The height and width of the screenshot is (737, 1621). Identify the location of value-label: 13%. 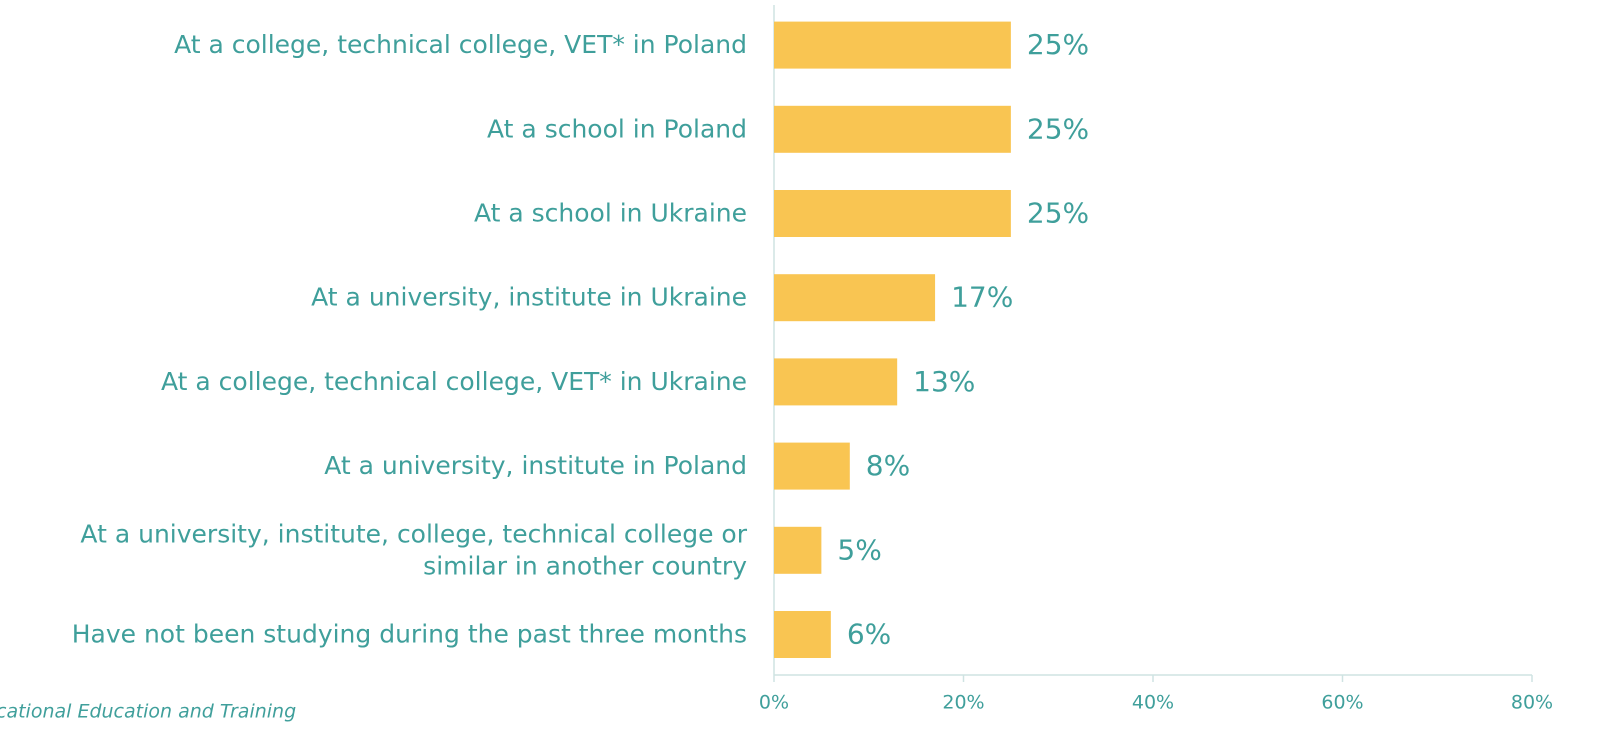
(944, 381).